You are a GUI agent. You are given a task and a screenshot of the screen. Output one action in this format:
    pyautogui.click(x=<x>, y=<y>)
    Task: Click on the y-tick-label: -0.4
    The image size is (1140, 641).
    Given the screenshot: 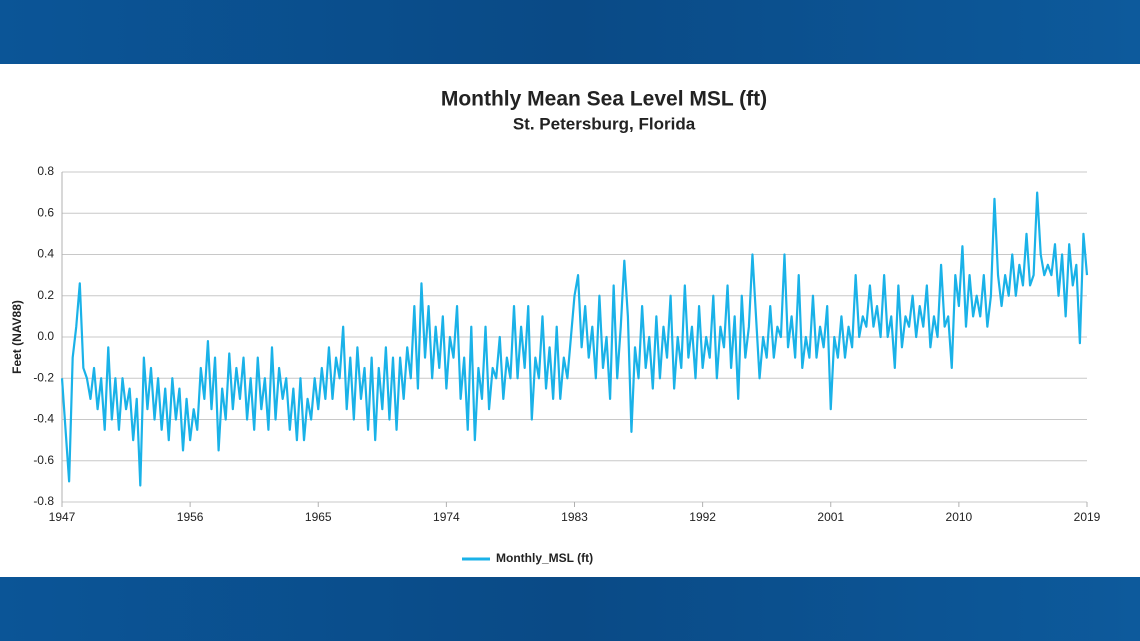 What is the action you would take?
    pyautogui.click(x=43, y=419)
    